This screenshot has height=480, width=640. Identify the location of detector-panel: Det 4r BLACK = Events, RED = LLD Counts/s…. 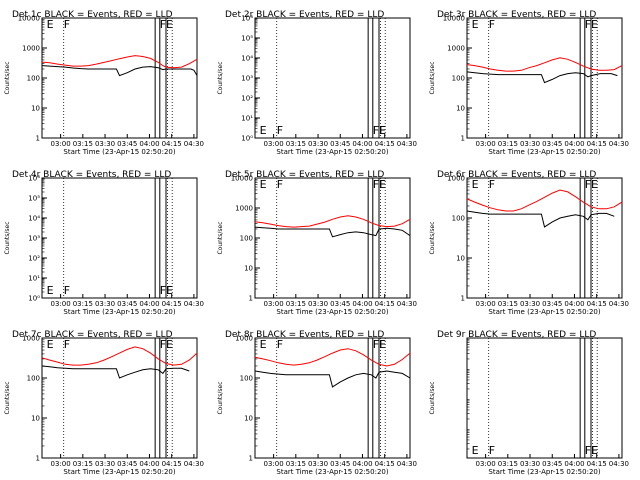
(104, 243).